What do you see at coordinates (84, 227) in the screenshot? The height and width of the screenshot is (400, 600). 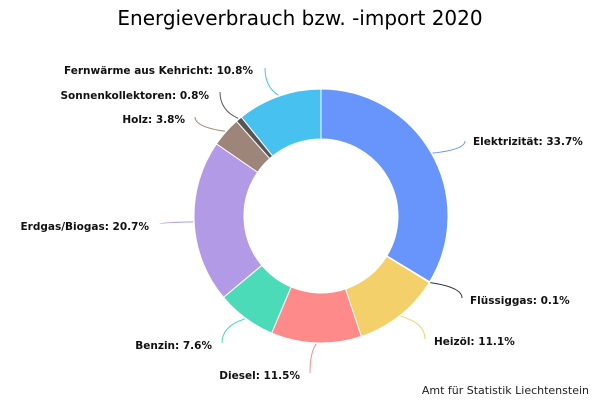 I see `data-label: Erdgas/Biogas: 20.7%` at bounding box center [84, 227].